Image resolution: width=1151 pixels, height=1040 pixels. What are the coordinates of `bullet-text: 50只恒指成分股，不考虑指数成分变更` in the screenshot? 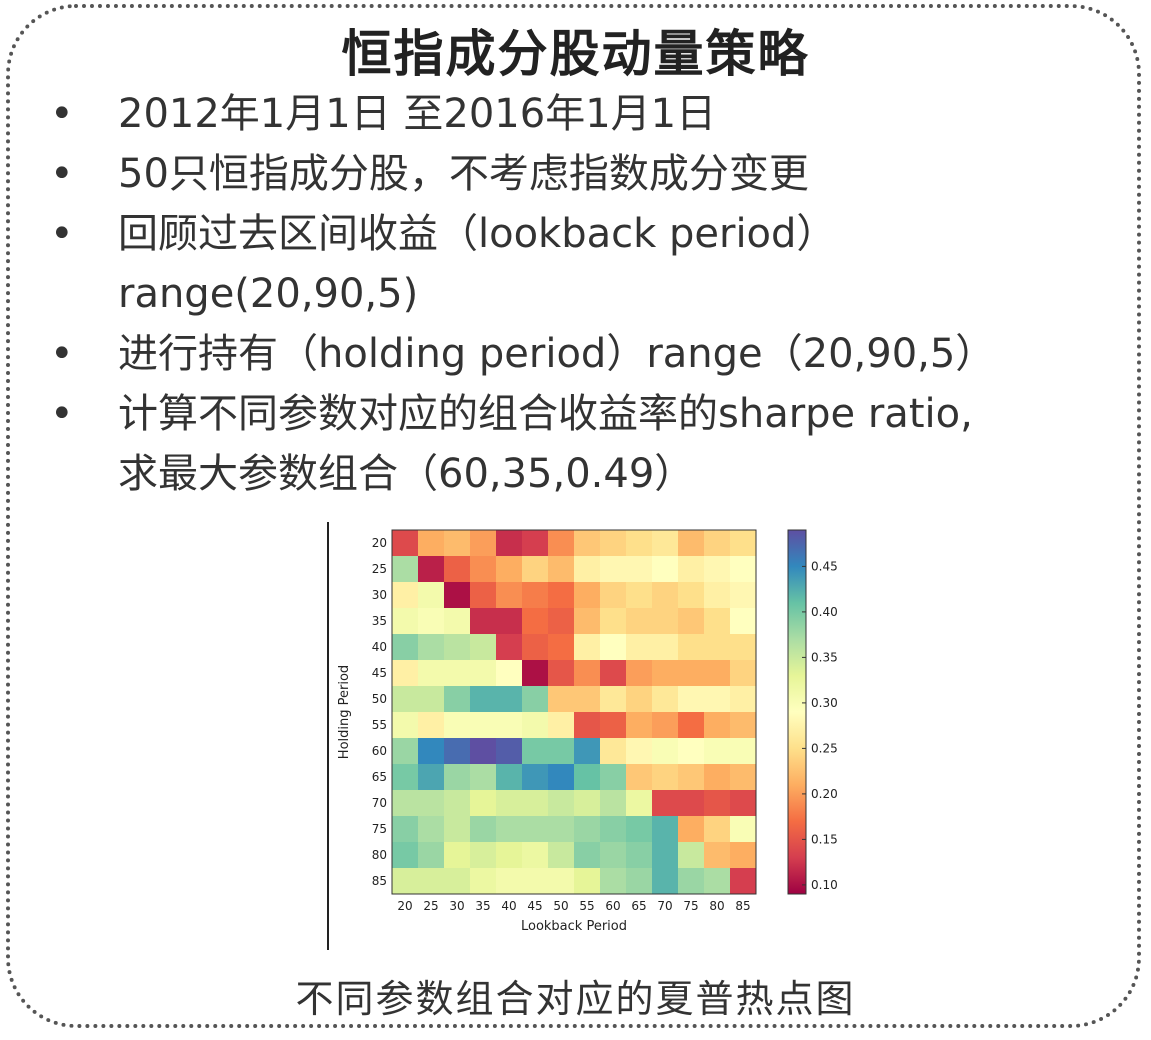 It's located at (463, 174).